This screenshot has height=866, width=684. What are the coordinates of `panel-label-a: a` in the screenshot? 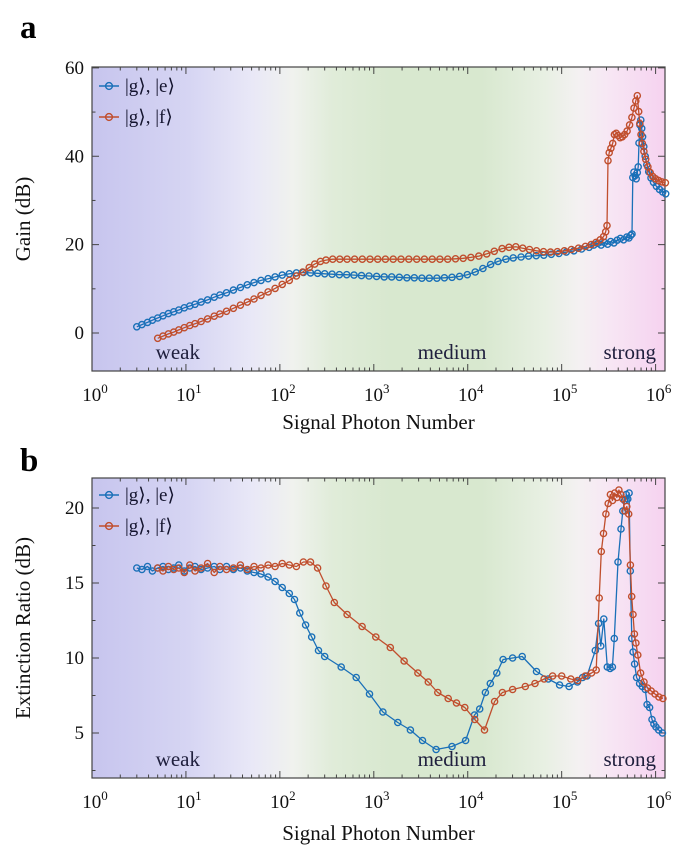 It's located at (28, 28).